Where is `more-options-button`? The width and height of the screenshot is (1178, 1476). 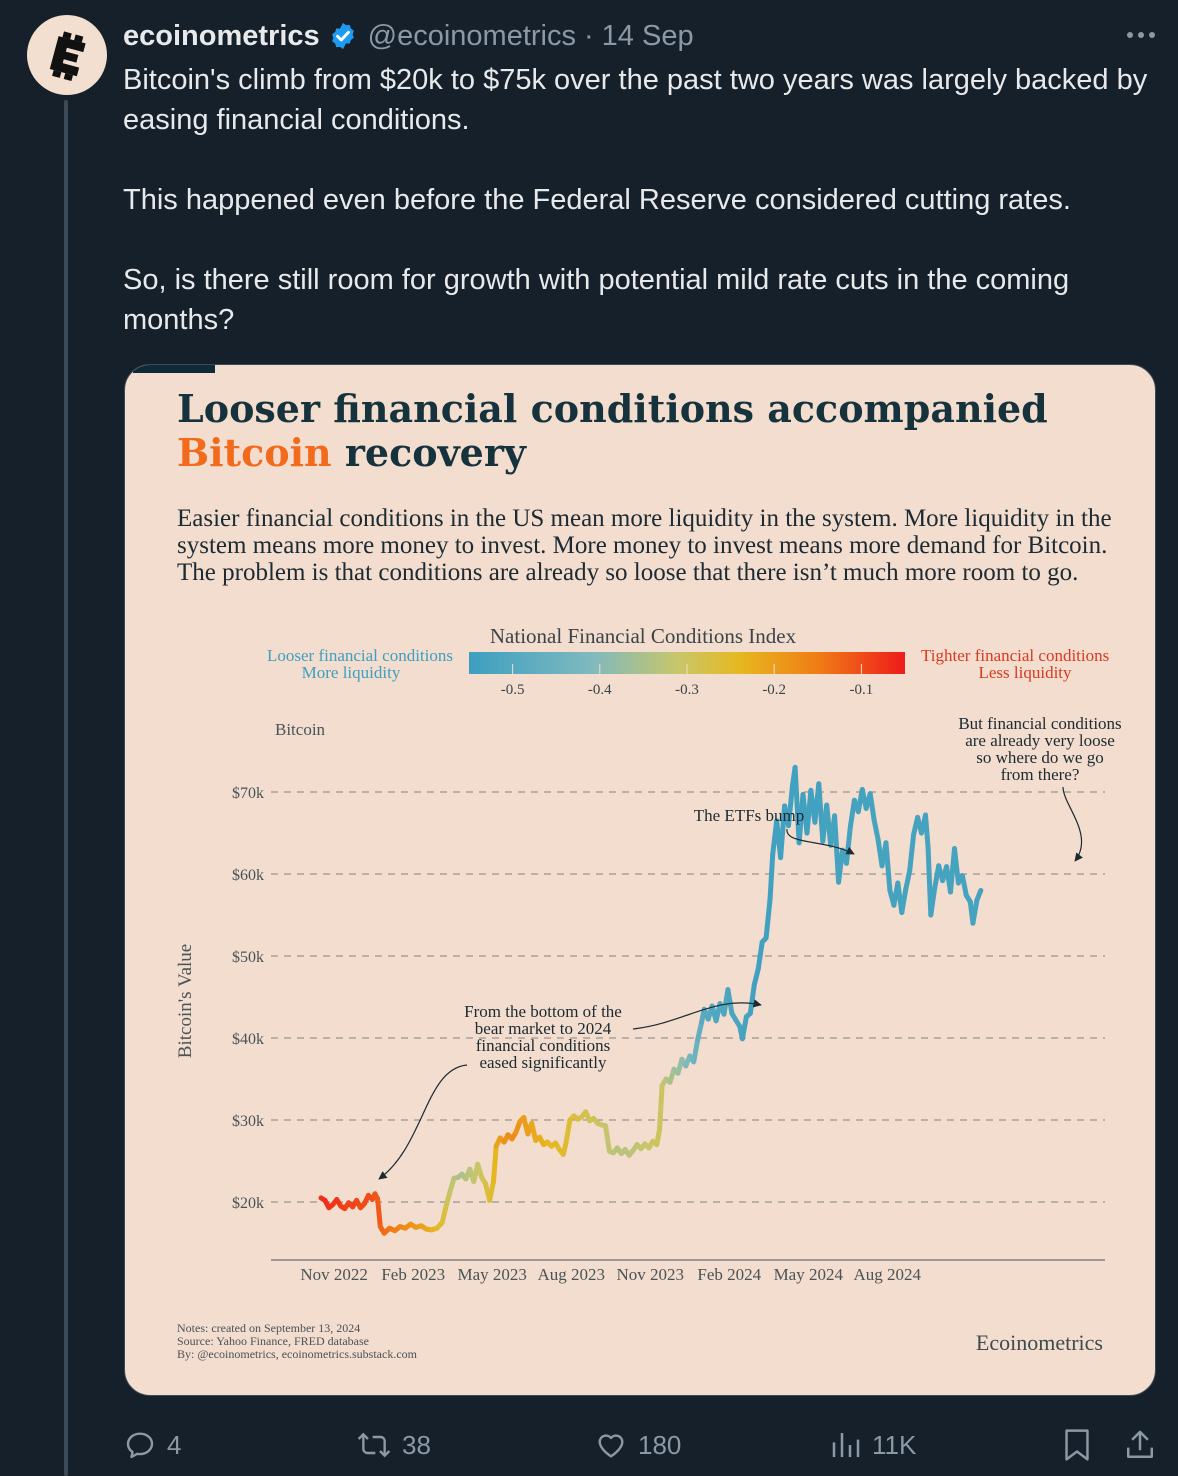 more-options-button is located at coordinates (1141, 35).